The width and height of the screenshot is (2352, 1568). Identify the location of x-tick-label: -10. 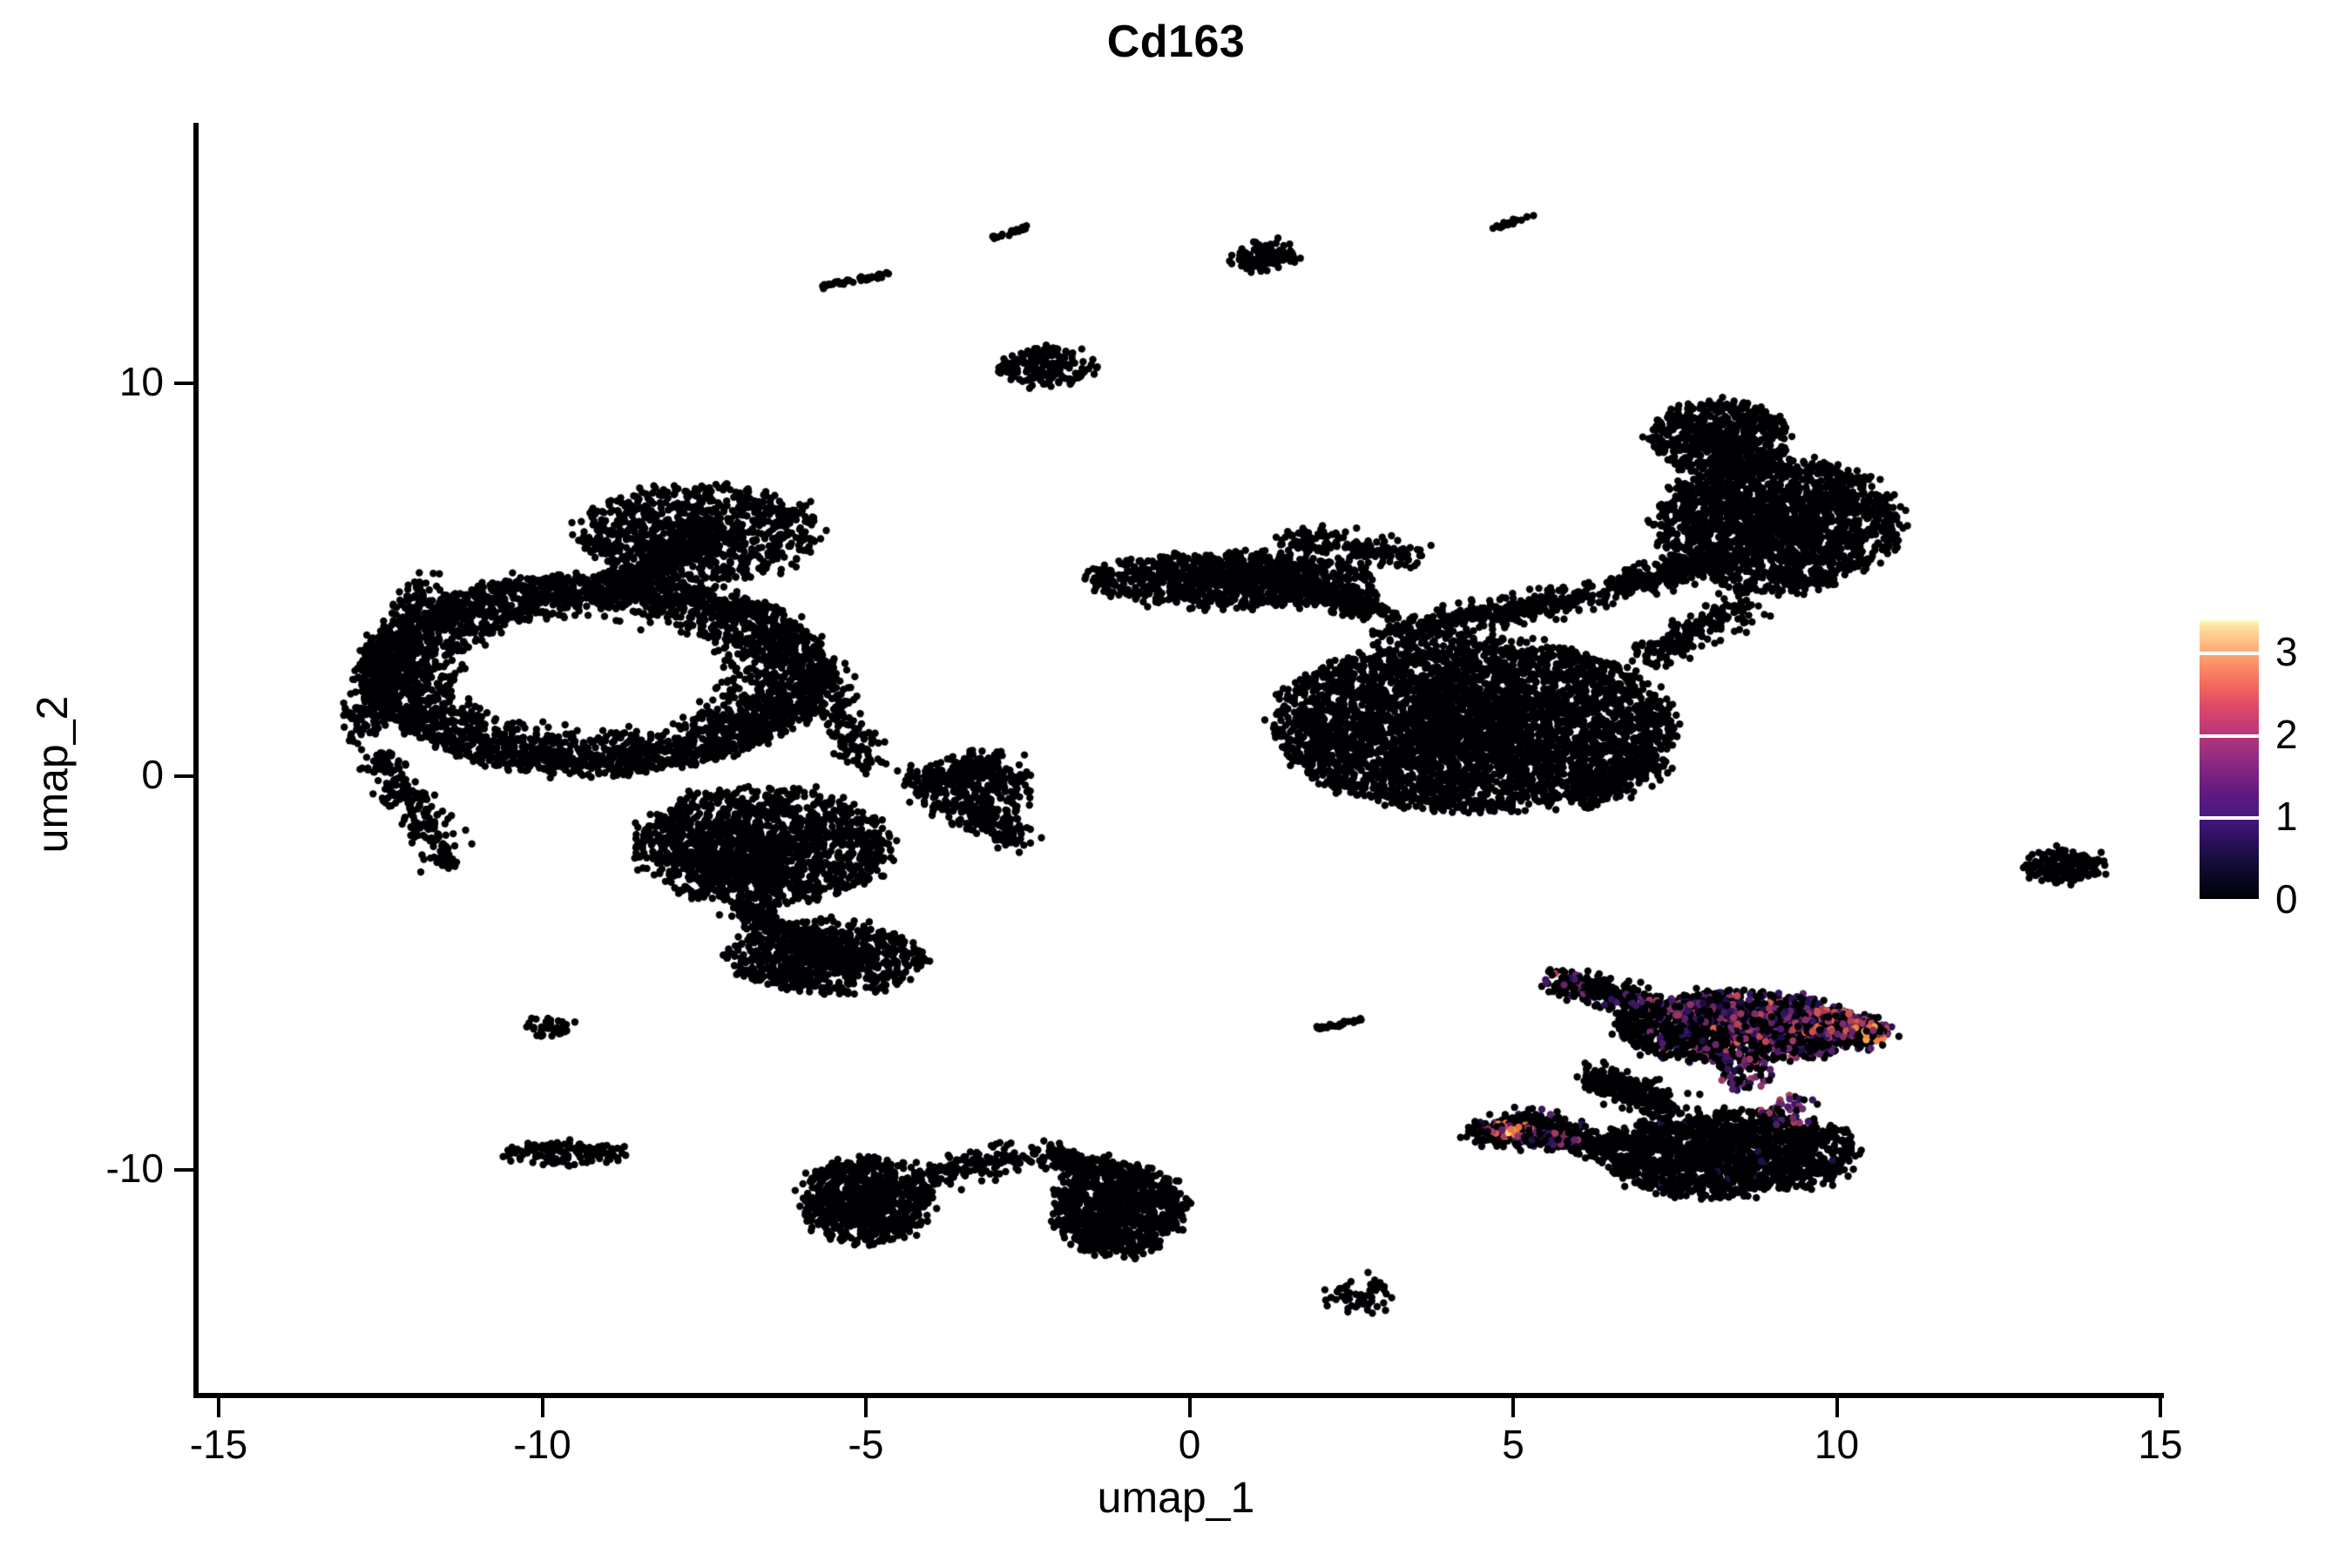
(542, 1444).